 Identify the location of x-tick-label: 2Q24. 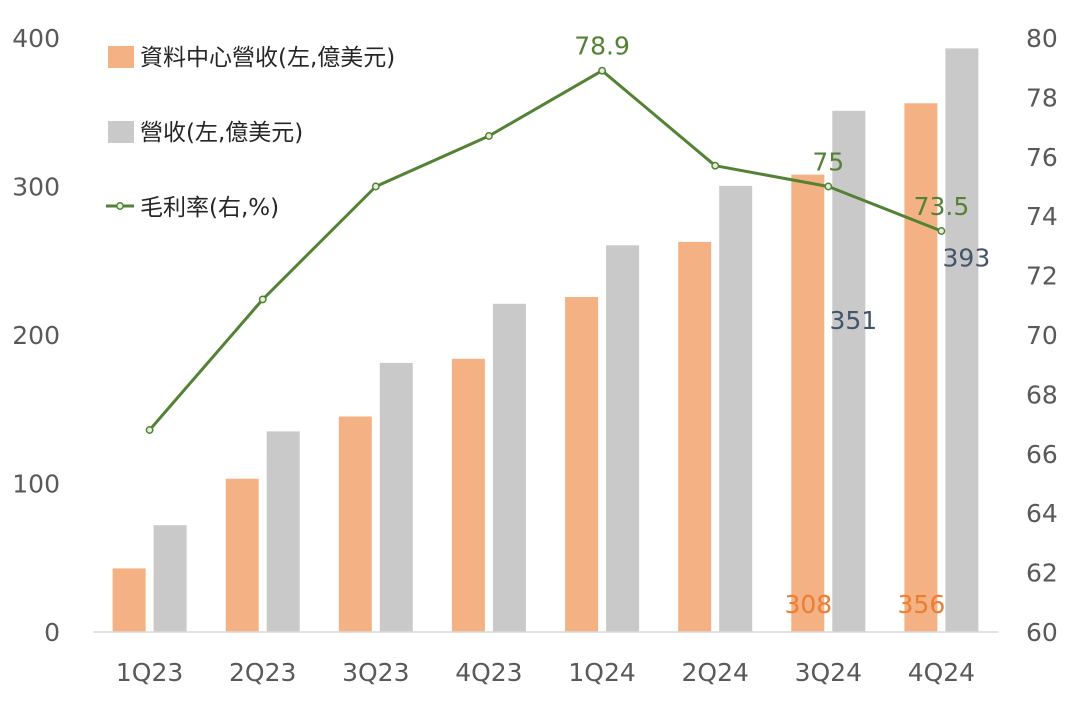
(714, 672).